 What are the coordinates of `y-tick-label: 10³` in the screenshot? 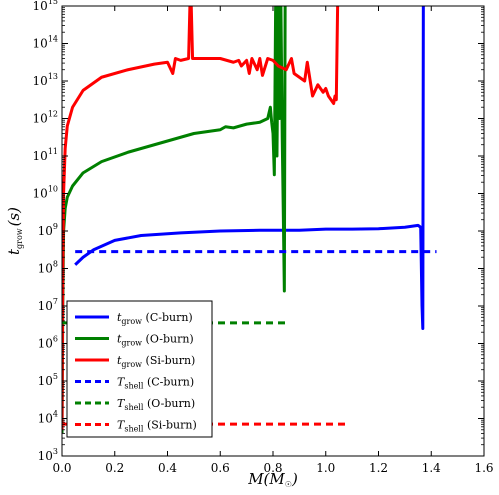 It's located at (48, 455).